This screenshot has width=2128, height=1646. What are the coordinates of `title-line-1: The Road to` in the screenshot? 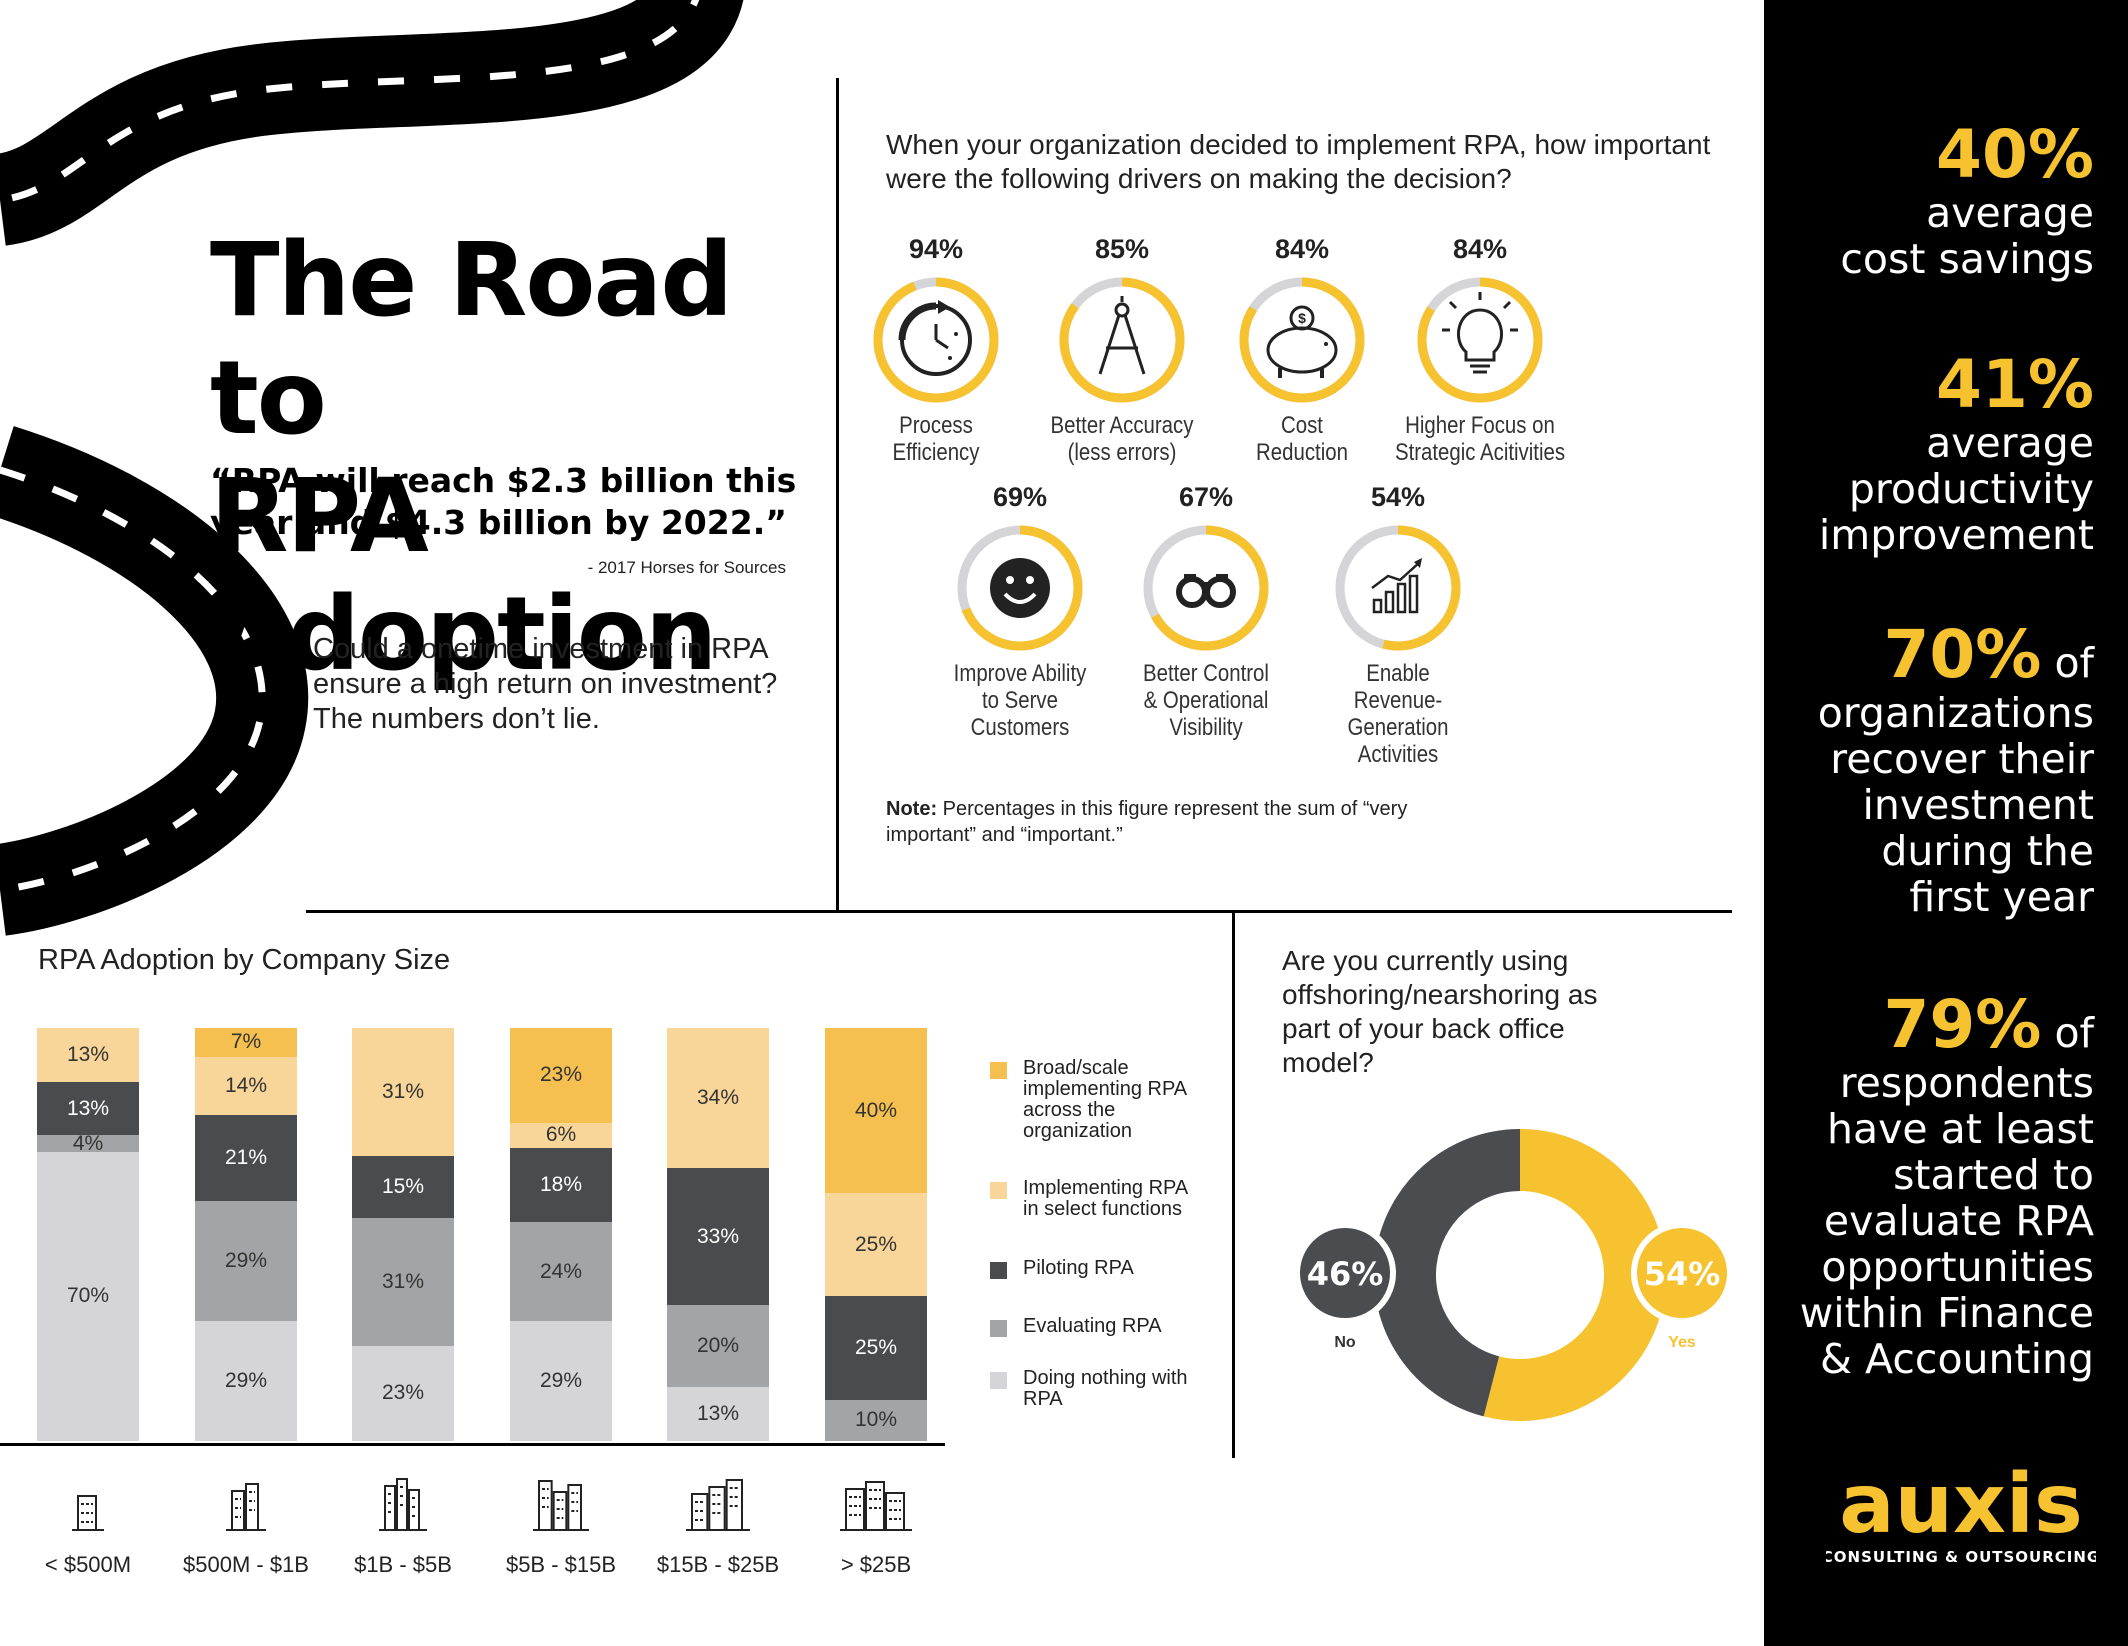 It's located at (471, 339).